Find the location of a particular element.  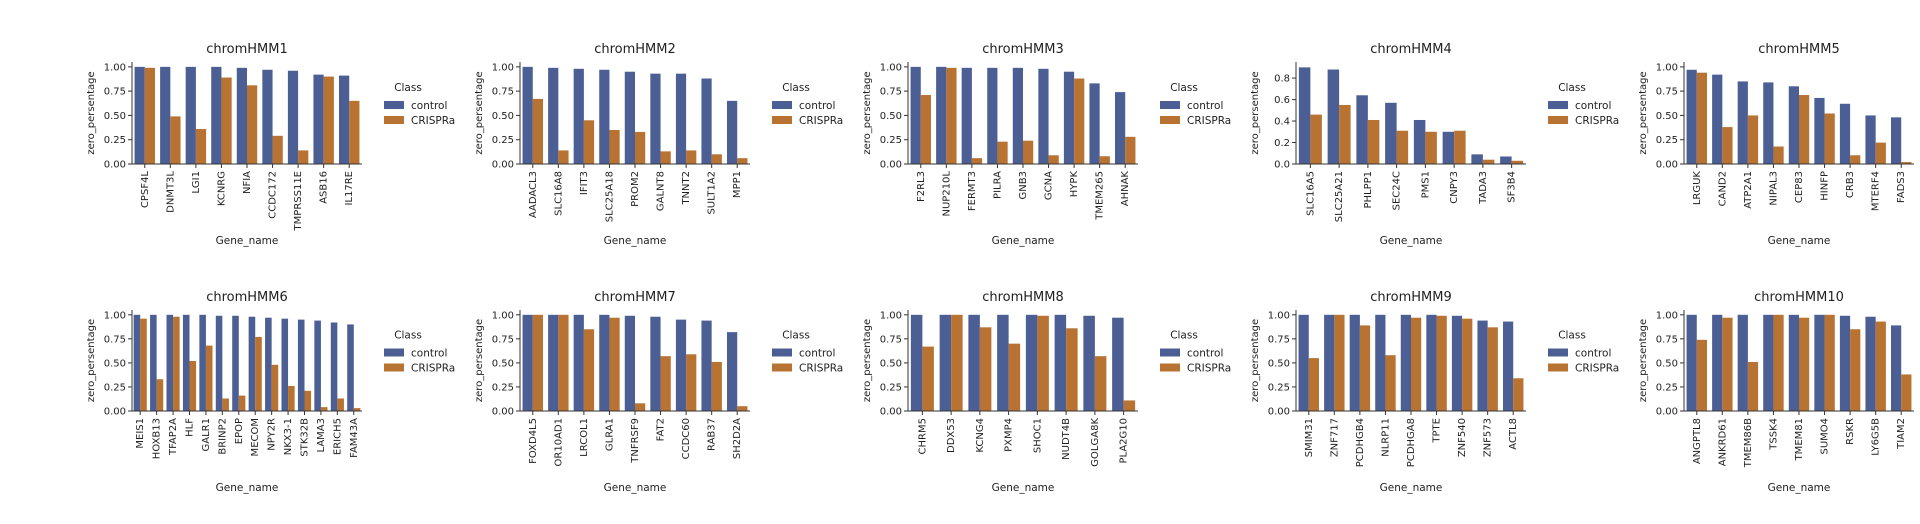

bar-control-GCNA is located at coordinates (1043, 116).